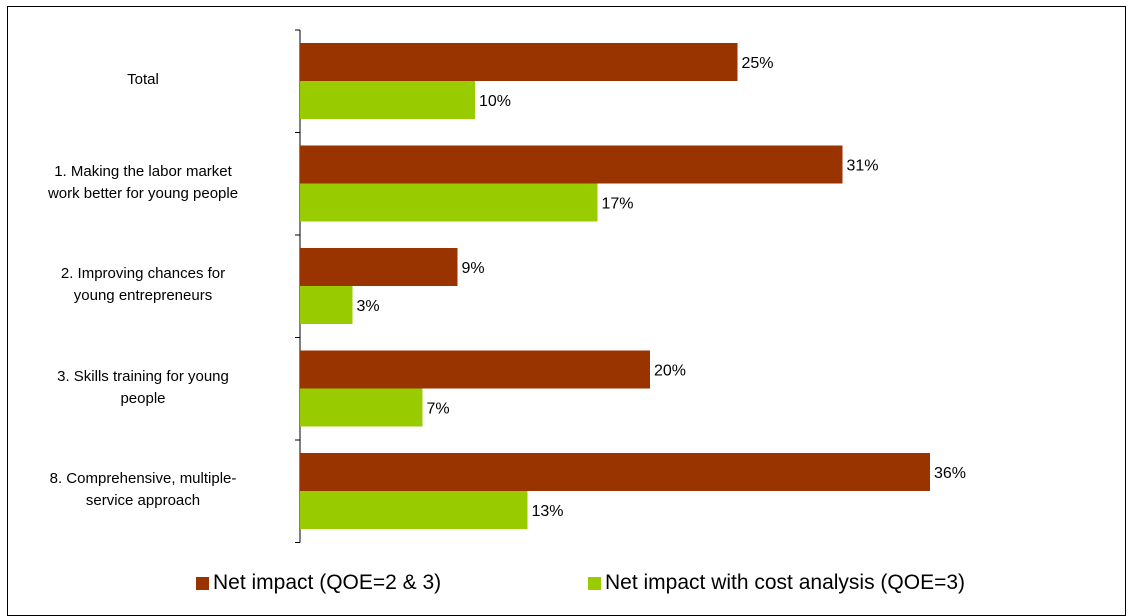  Describe the element at coordinates (594, 583) in the screenshot. I see `legend-swatch-net-impact-cost` at that location.